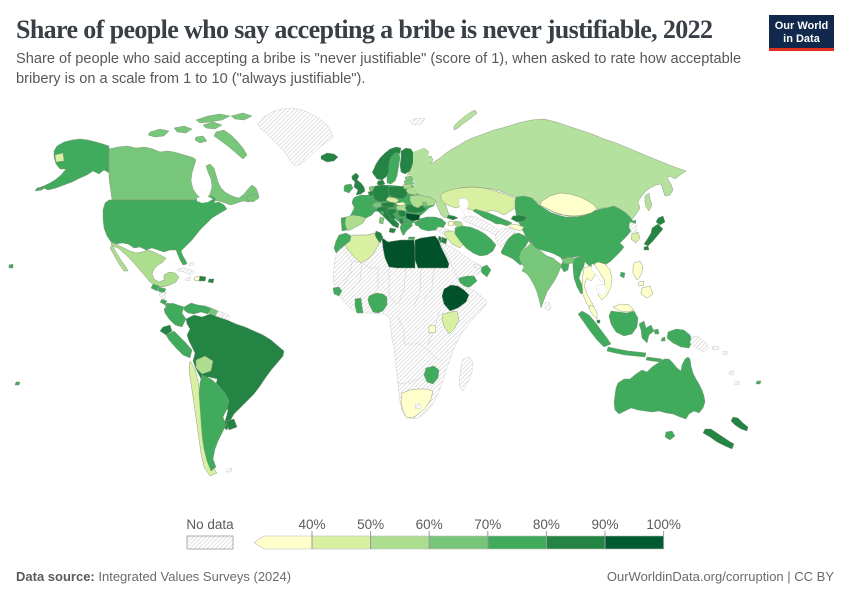 This screenshot has width=850, height=600. I want to click on svg-text: 80%, so click(546, 524).